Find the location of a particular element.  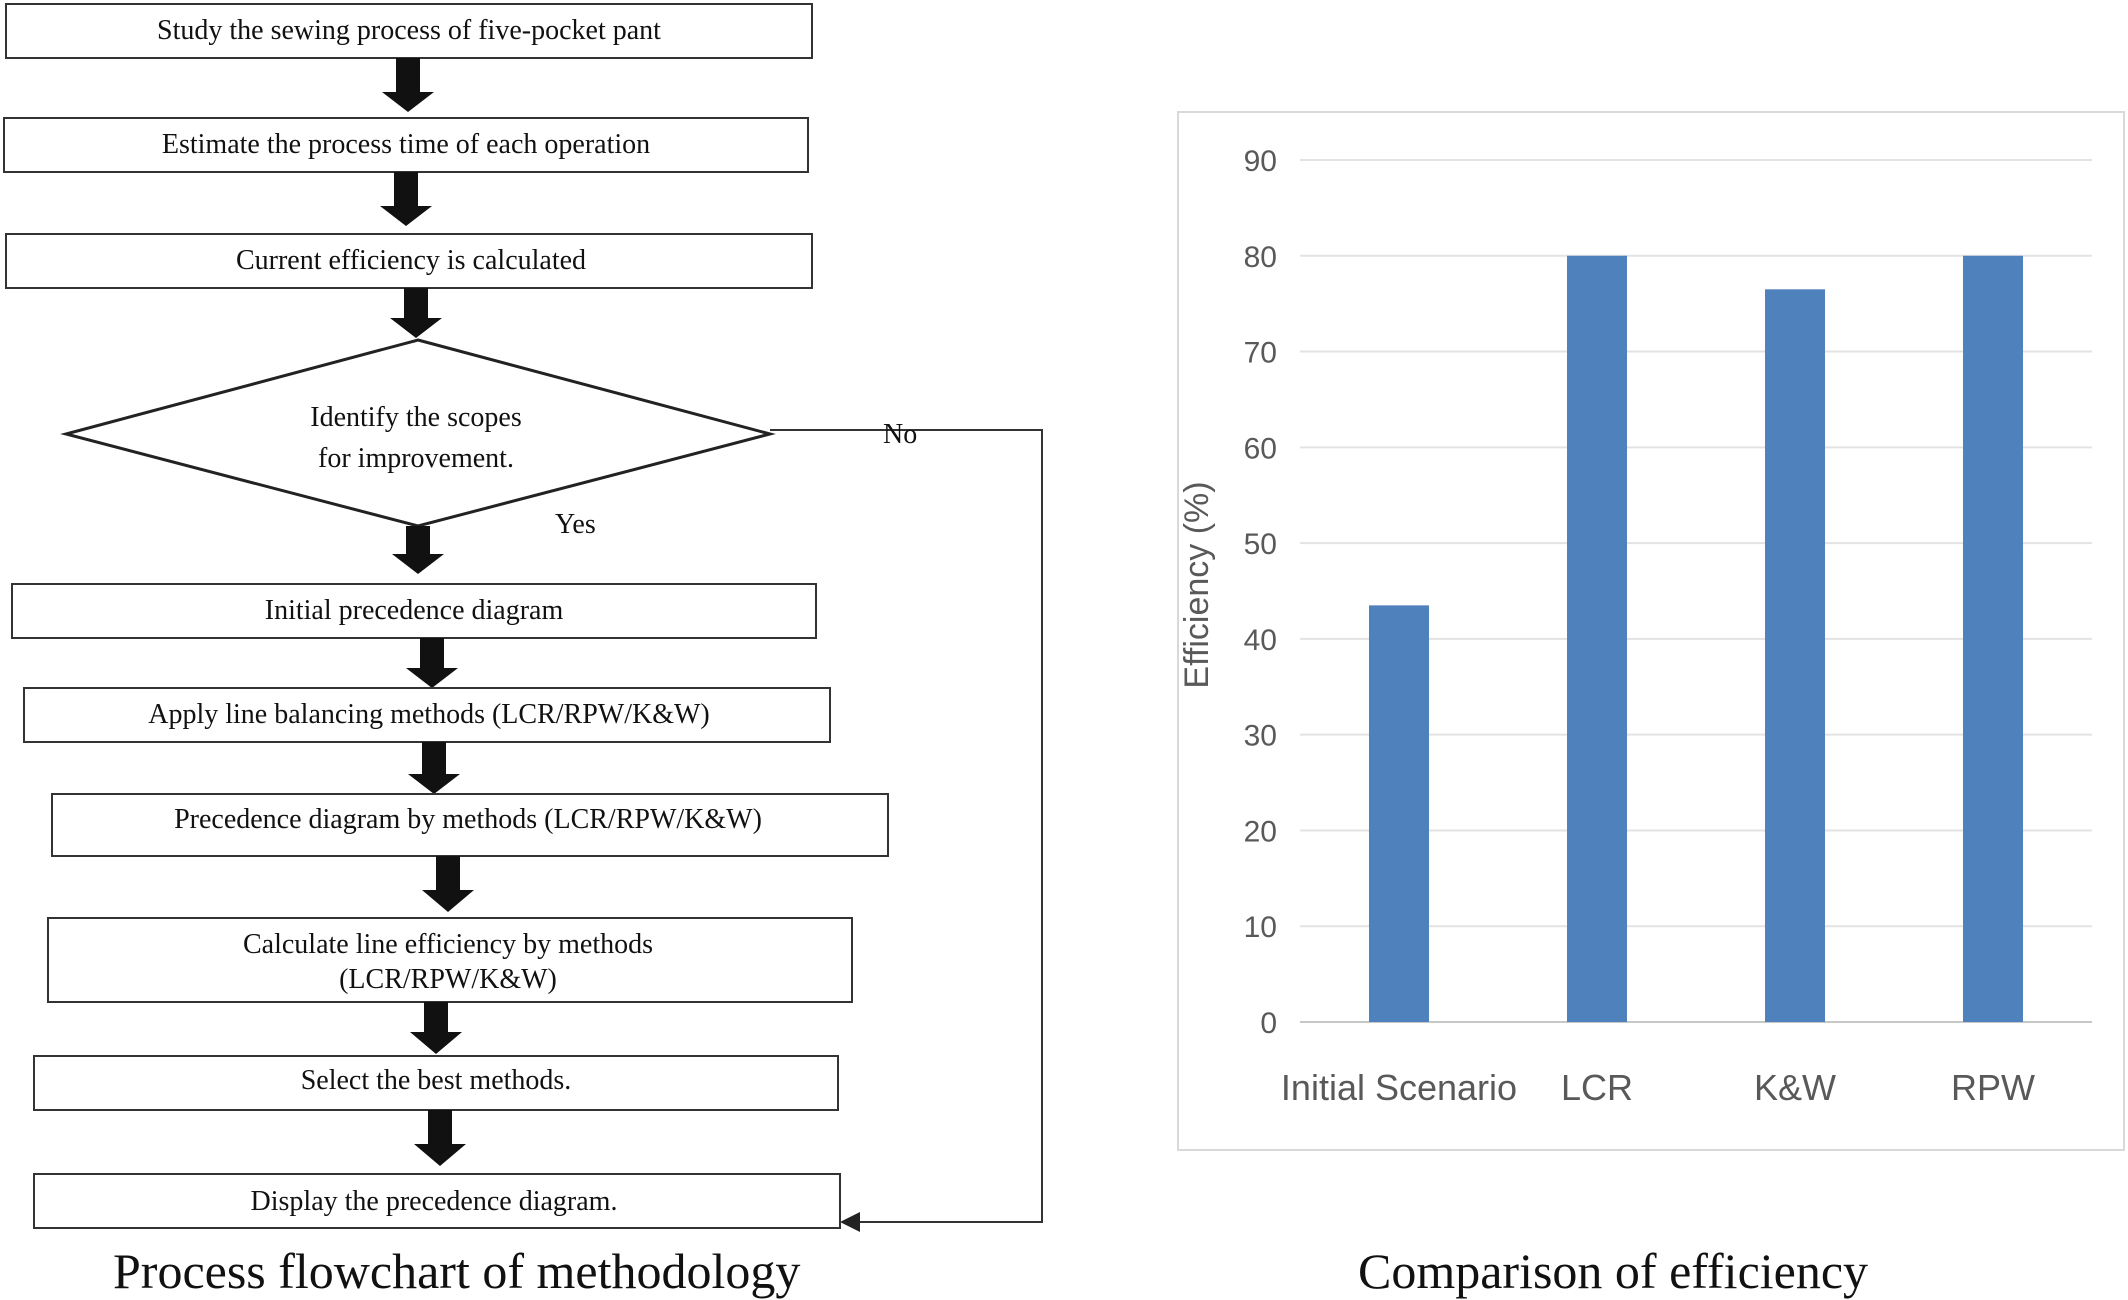

no-label: No is located at coordinates (900, 434).